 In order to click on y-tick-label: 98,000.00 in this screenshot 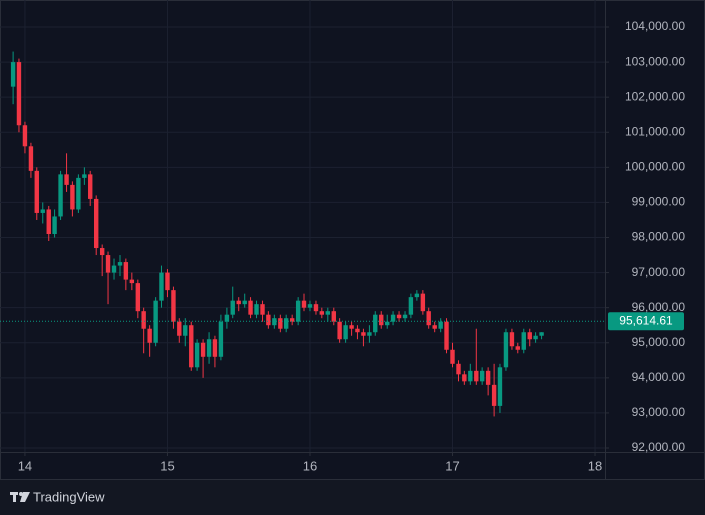, I will do `click(659, 237)`.